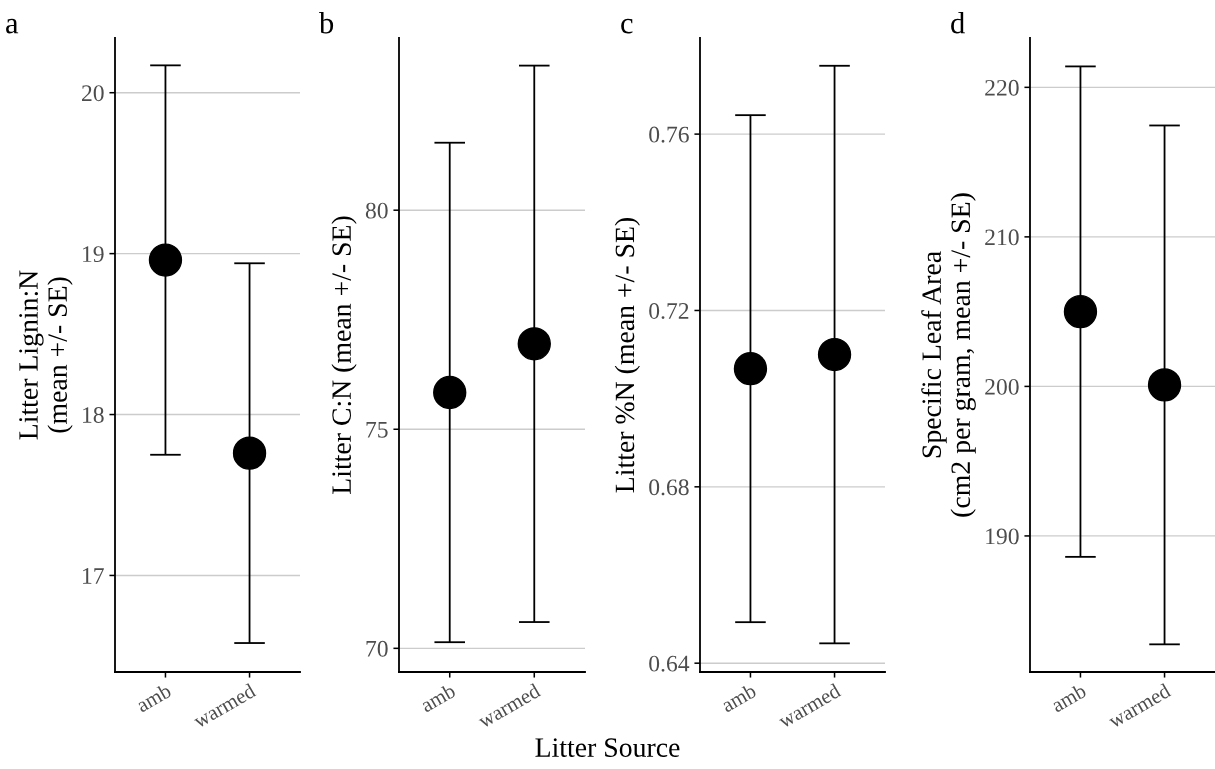 Image resolution: width=1215 pixels, height=769 pixels. I want to click on chart-title: c, so click(627, 26).